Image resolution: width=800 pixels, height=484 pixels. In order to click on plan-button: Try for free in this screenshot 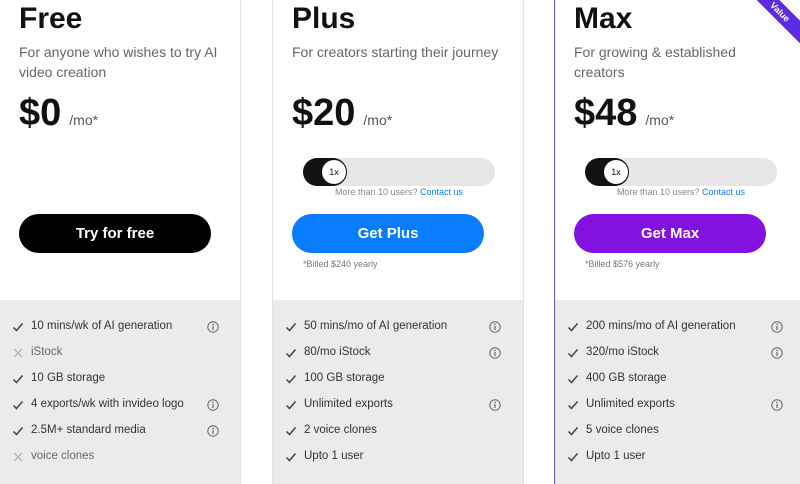, I will do `click(115, 233)`.